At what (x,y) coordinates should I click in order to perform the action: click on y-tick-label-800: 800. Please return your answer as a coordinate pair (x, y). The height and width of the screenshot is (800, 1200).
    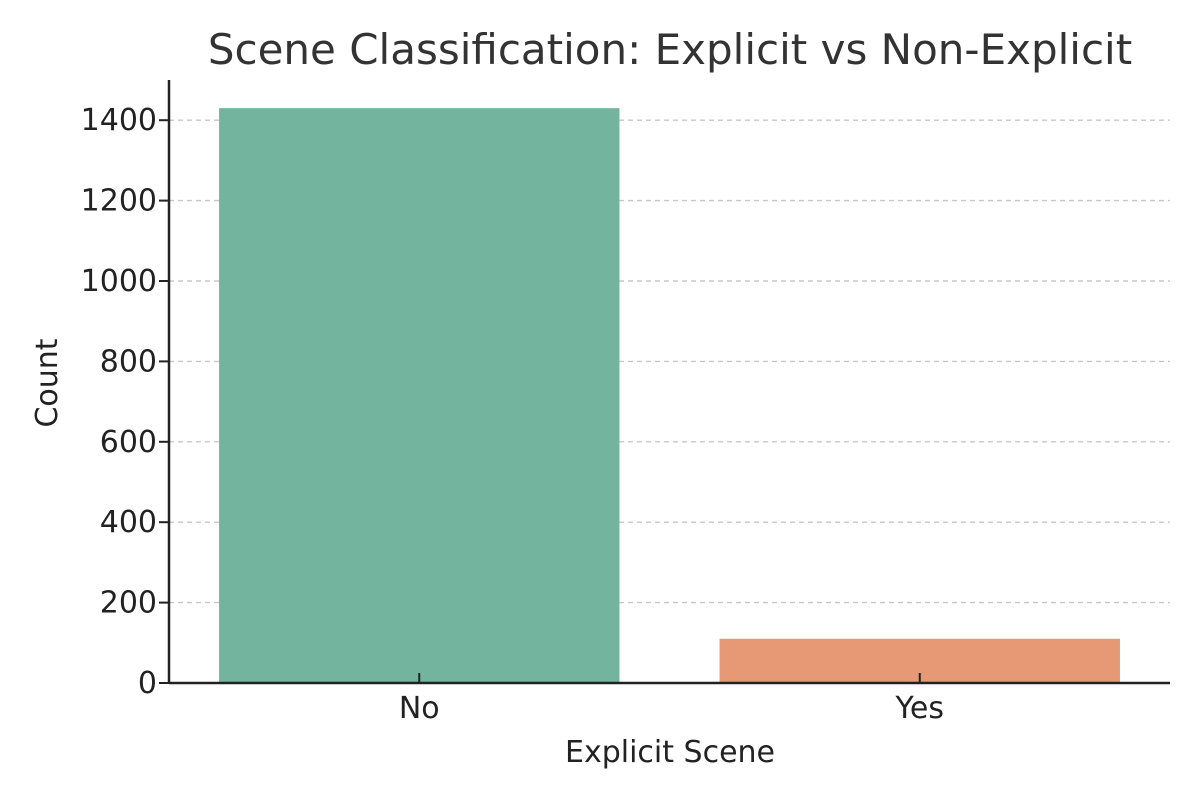
    Looking at the image, I should click on (128, 361).